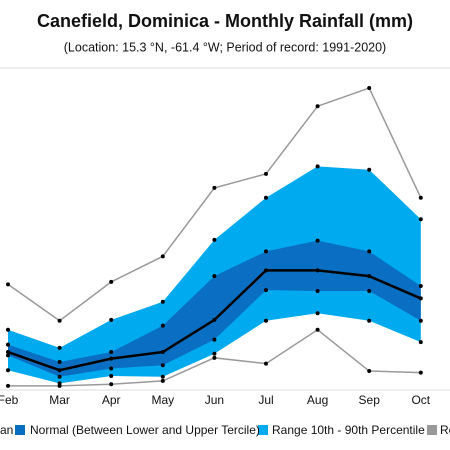 This screenshot has width=450, height=450. Describe the element at coordinates (420, 400) in the screenshot. I see `x-tick-label: Oct` at that location.